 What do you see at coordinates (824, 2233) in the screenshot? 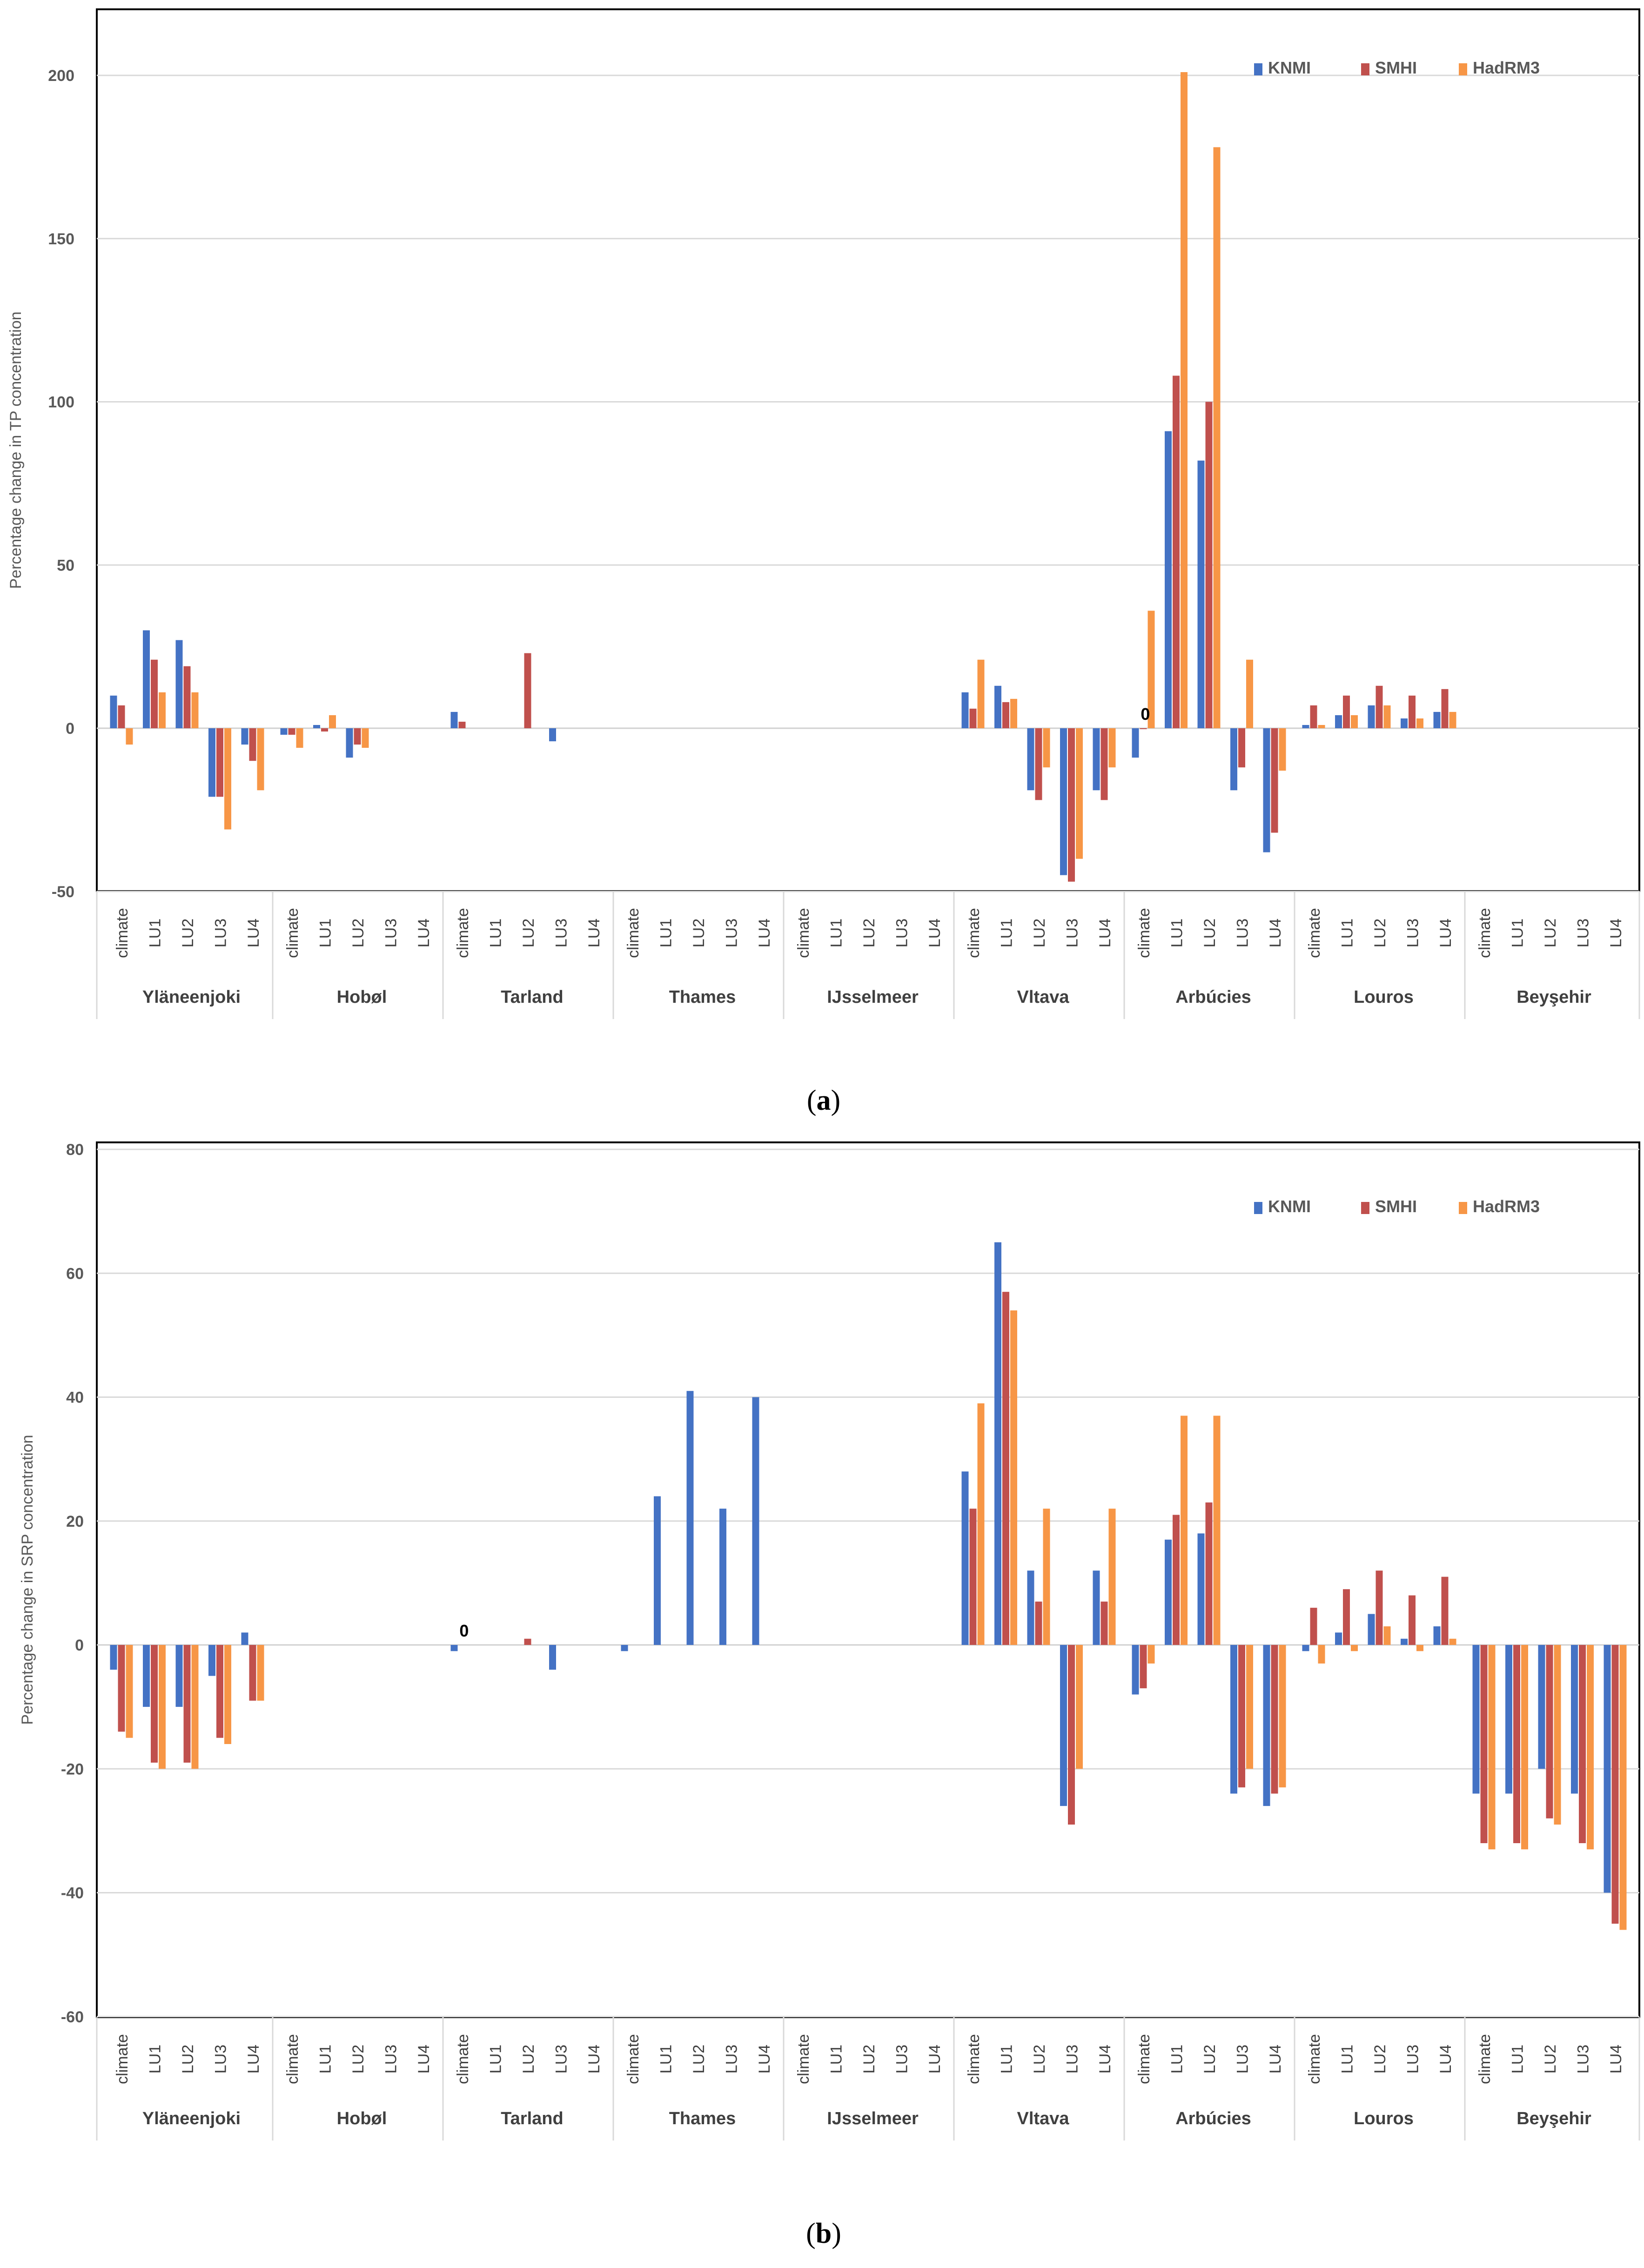
I see `caption-letter: b` at bounding box center [824, 2233].